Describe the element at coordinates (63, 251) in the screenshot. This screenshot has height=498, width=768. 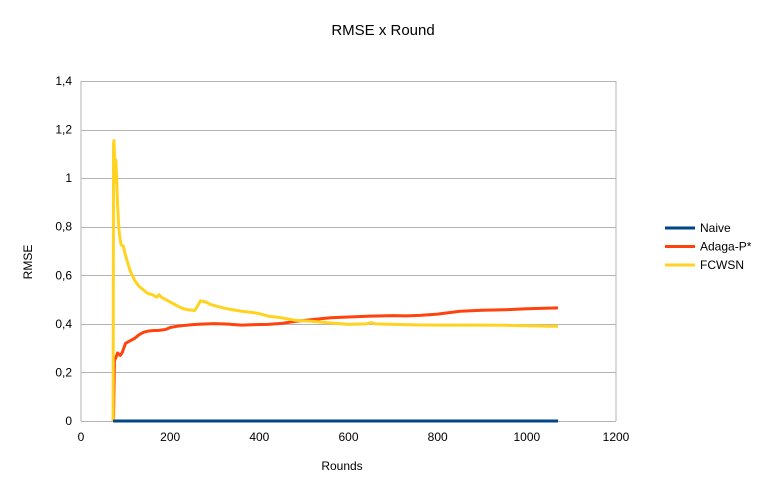
I see `y-axis-tick-labels: 0 0,2 0,4 0,6 0,8 1 1,2 1,4` at that location.